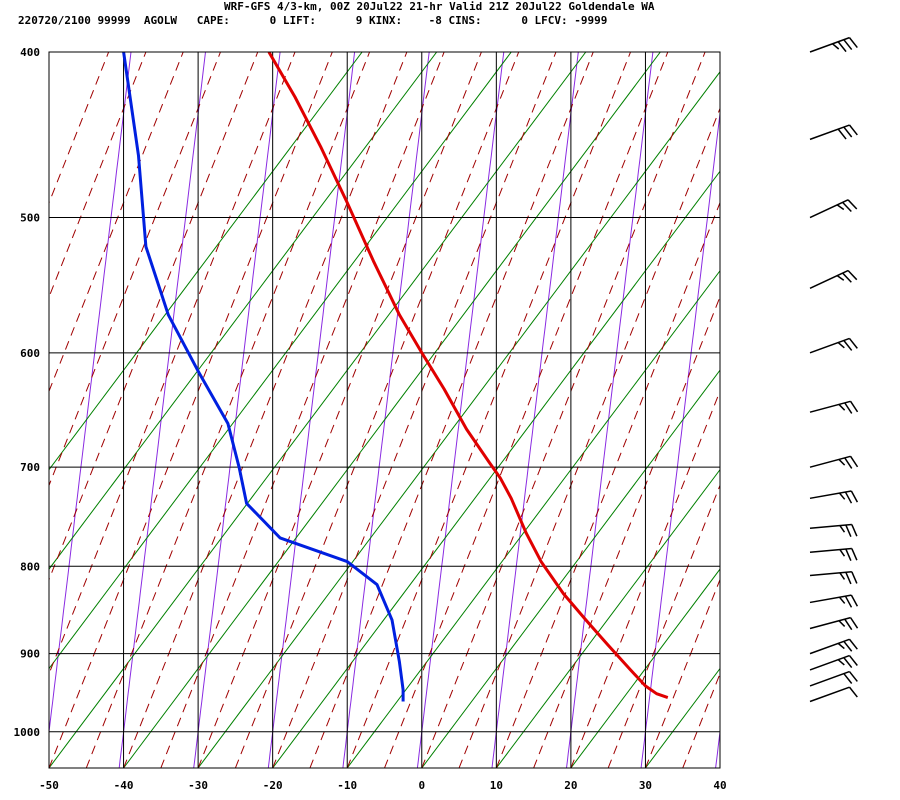 This screenshot has width=900, height=800. What do you see at coordinates (30, 467) in the screenshot?
I see `y-tick-label: 700` at bounding box center [30, 467].